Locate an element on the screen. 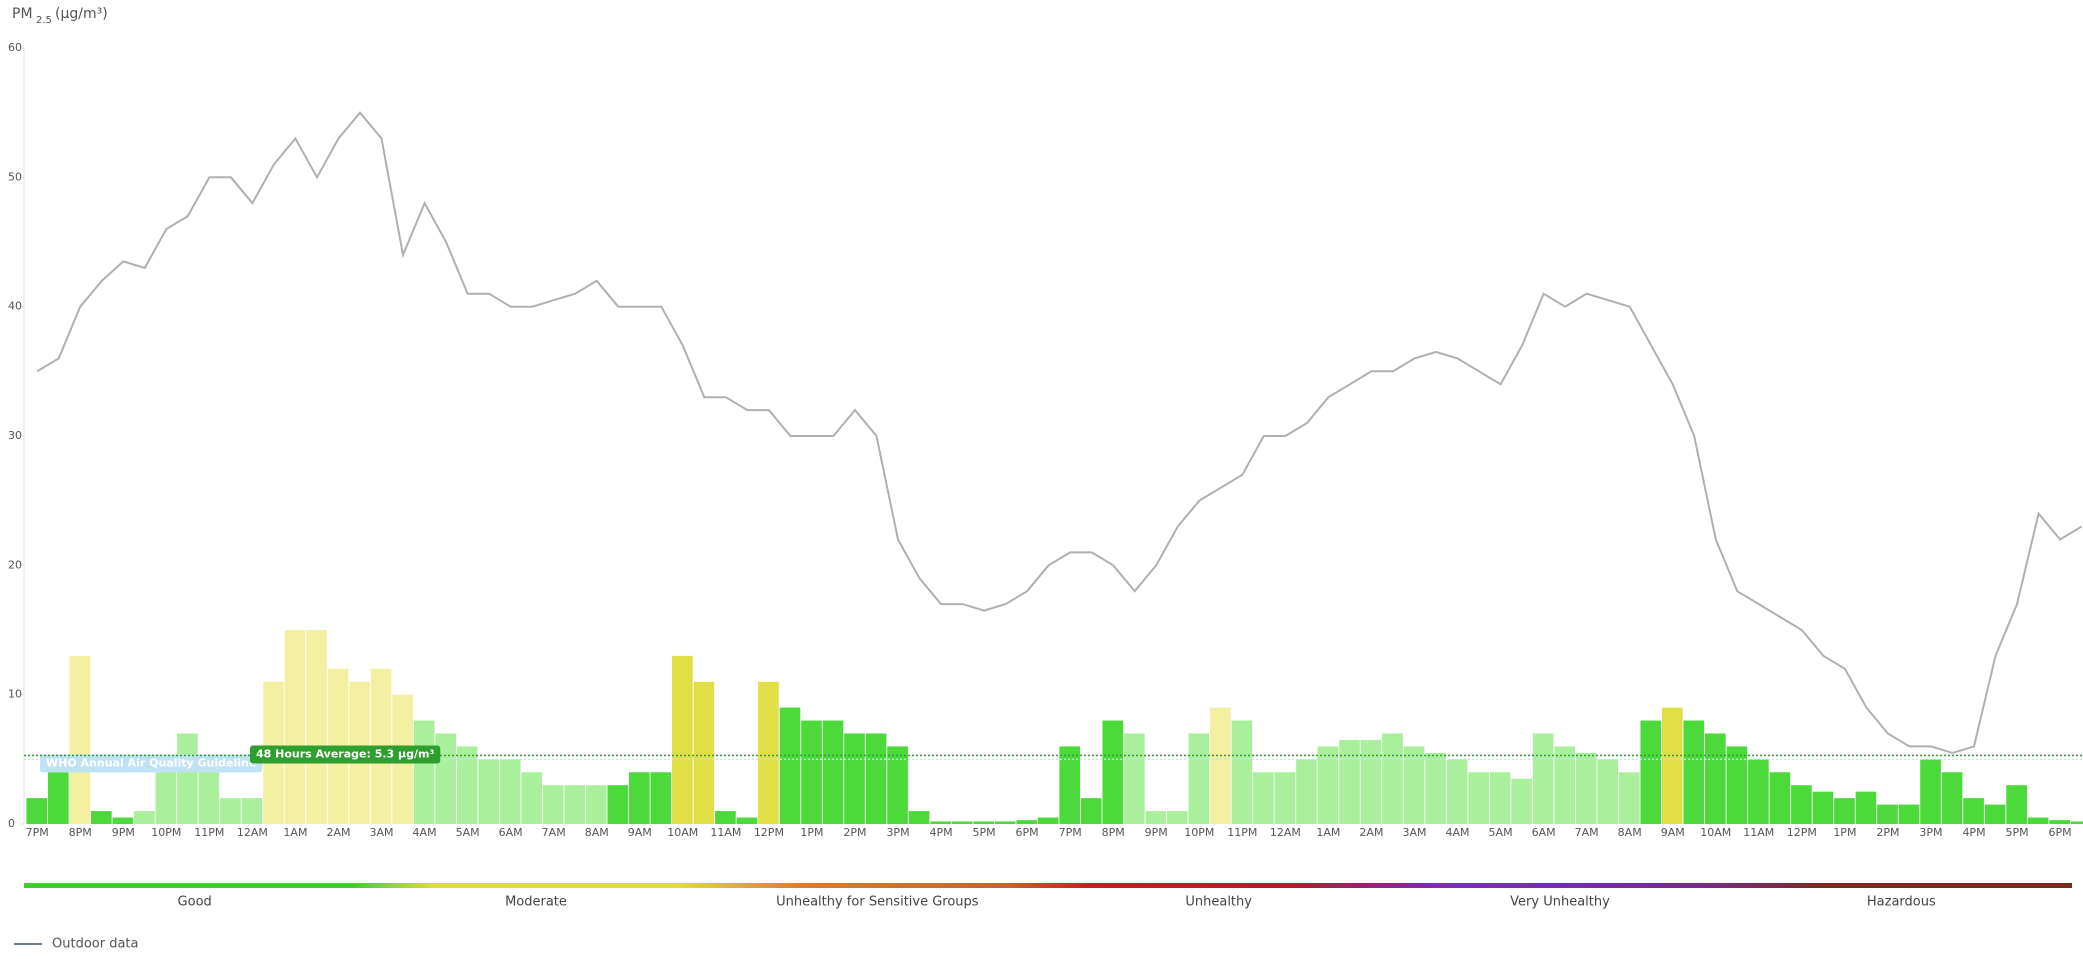 The height and width of the screenshot is (959, 2083). x-tick-label: 12PM is located at coordinates (1802, 832).